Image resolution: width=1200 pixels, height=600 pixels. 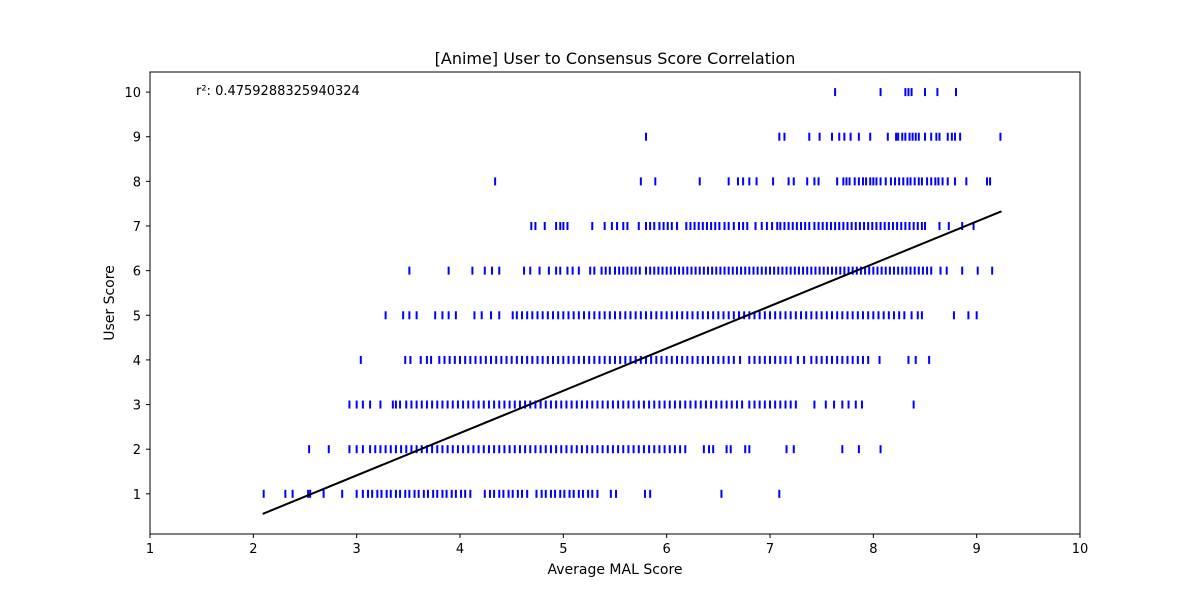 What do you see at coordinates (137, 406) in the screenshot?
I see `y-tick-label: 3` at bounding box center [137, 406].